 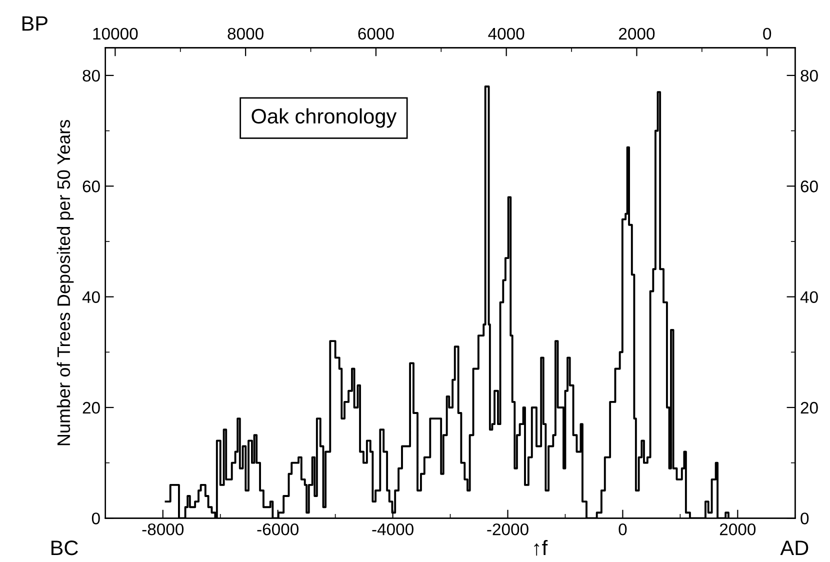 I want to click on y-axis-title: Number of Trees Deposited per 50 Years, so click(x=65, y=283).